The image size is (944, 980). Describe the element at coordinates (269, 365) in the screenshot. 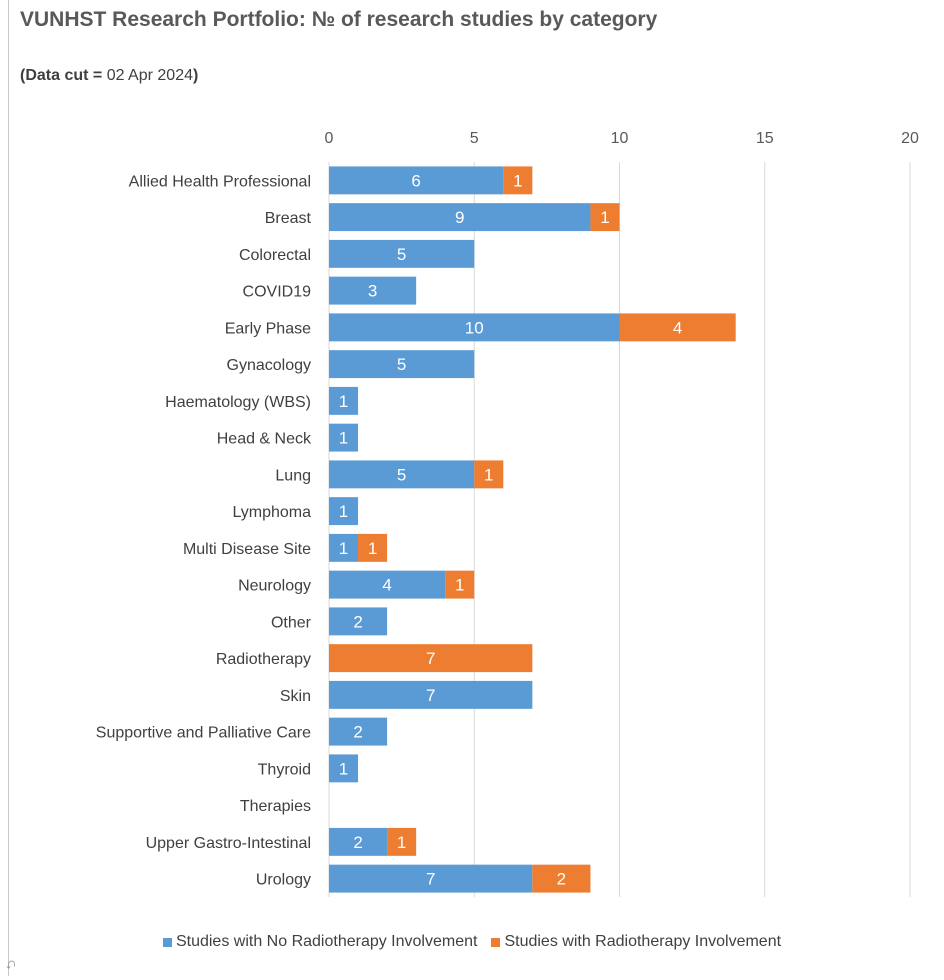

I see `category-label: Gynacology` at that location.